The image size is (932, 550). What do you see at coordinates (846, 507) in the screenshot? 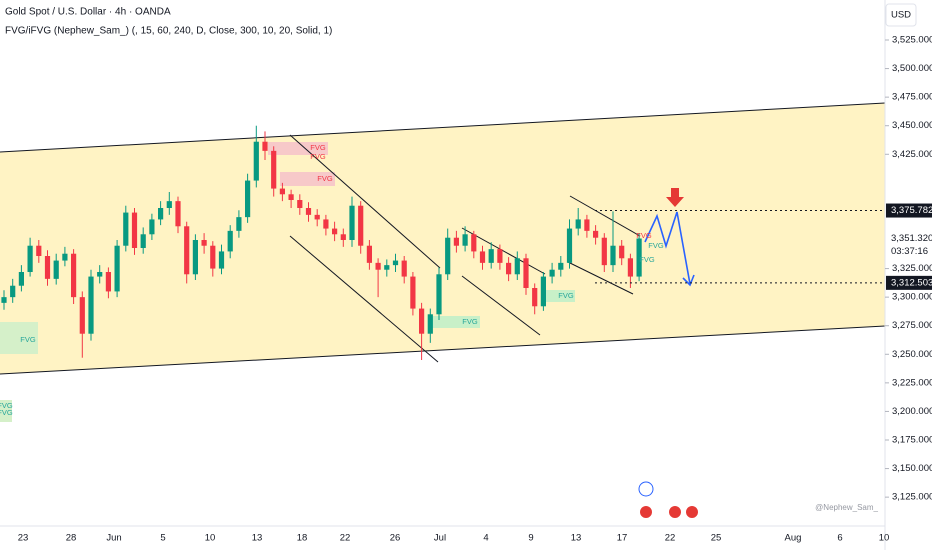
I see `watermark: @Nephew_Sam_` at bounding box center [846, 507].